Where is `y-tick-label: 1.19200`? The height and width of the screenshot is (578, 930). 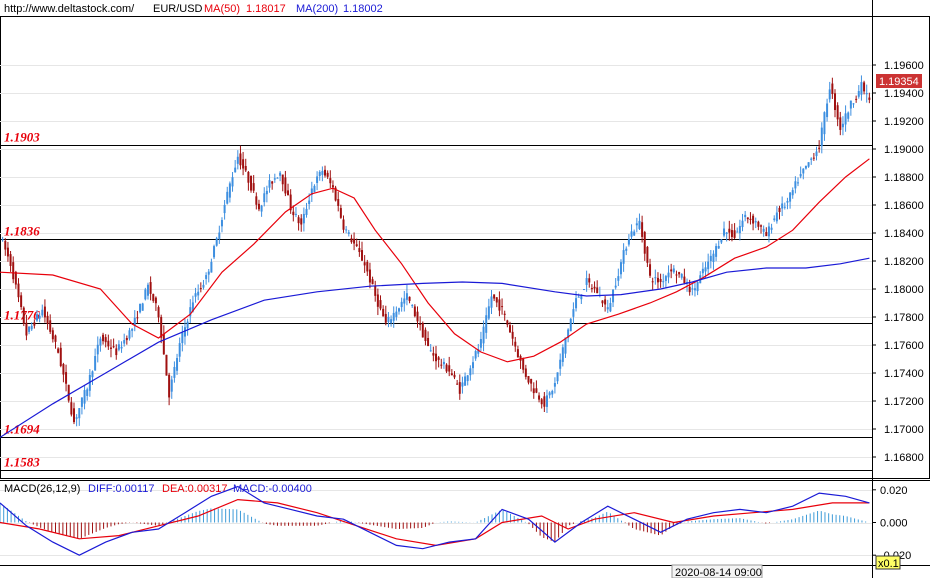 y-tick-label: 1.19200 is located at coordinates (904, 122).